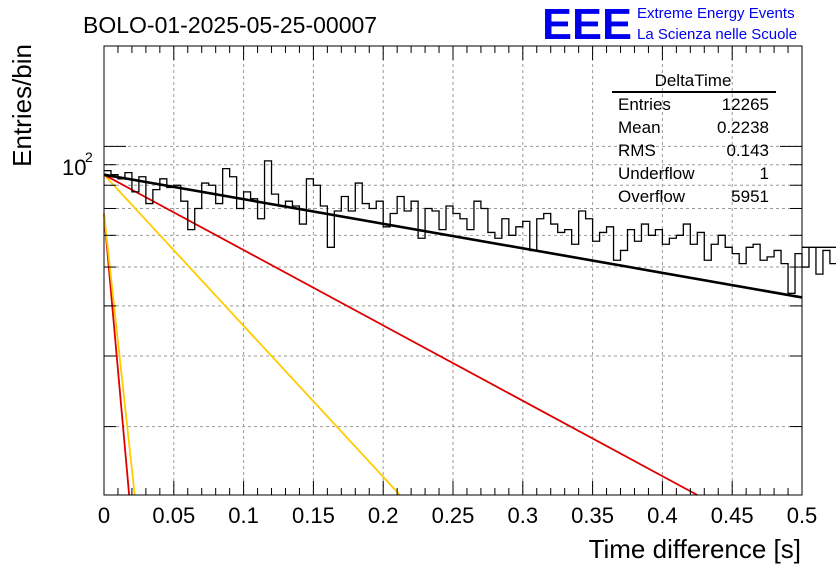 The width and height of the screenshot is (836, 572). Describe the element at coordinates (230, 25) in the screenshot. I see `chart-title: BOLO-01-2025-05-25-00007` at that location.